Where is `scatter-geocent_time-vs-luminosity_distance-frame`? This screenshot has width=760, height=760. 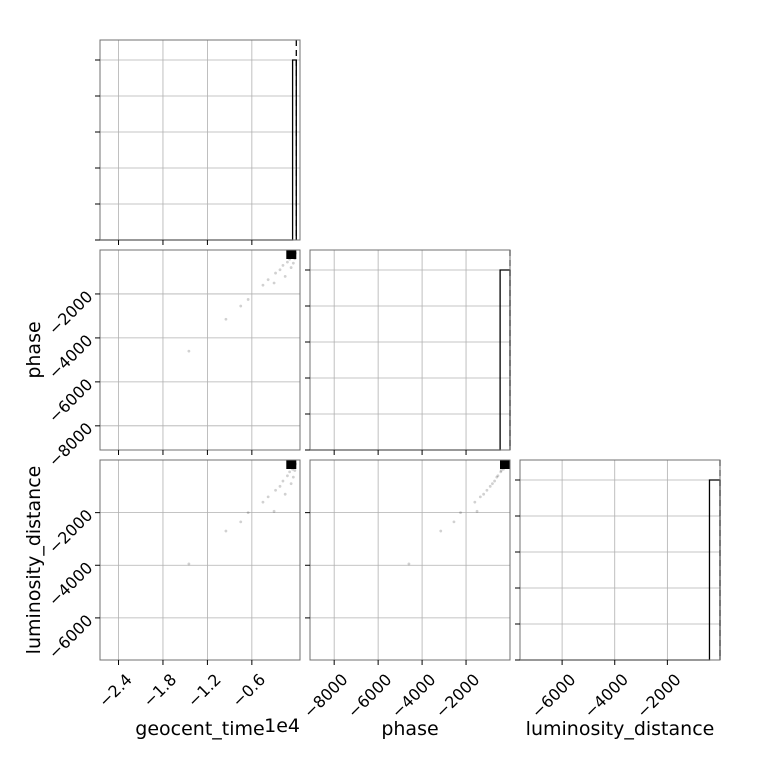 scatter-geocent_time-vs-luminosity_distance-frame is located at coordinates (200, 560).